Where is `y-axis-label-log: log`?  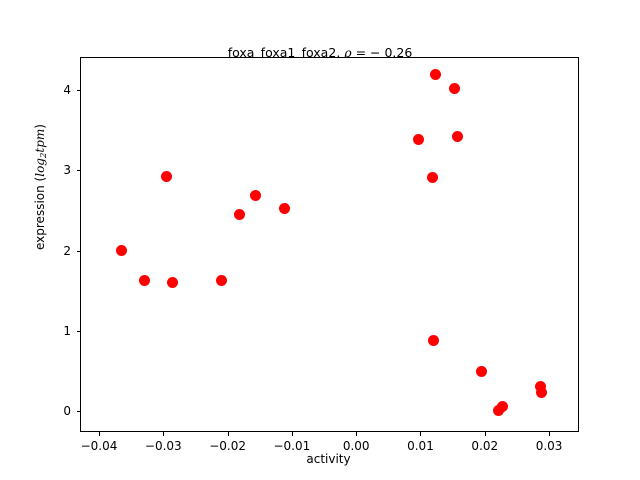 y-axis-label-log: log is located at coordinates (40, 167).